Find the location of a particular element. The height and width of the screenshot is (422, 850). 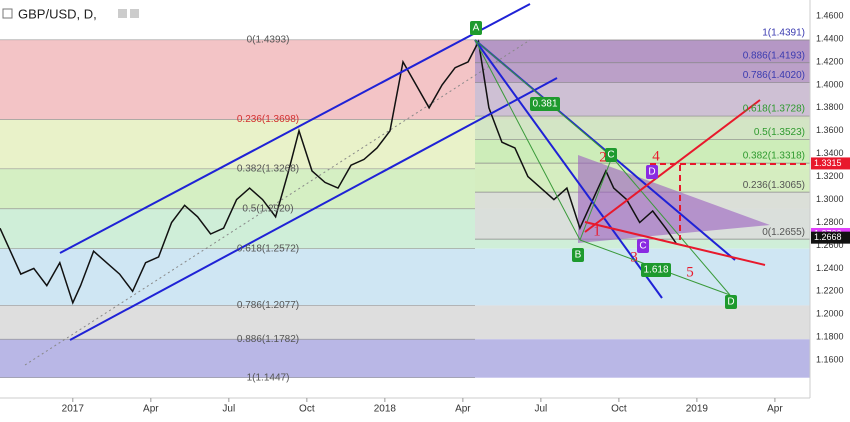

menu-icon is located at coordinates (7, 13).